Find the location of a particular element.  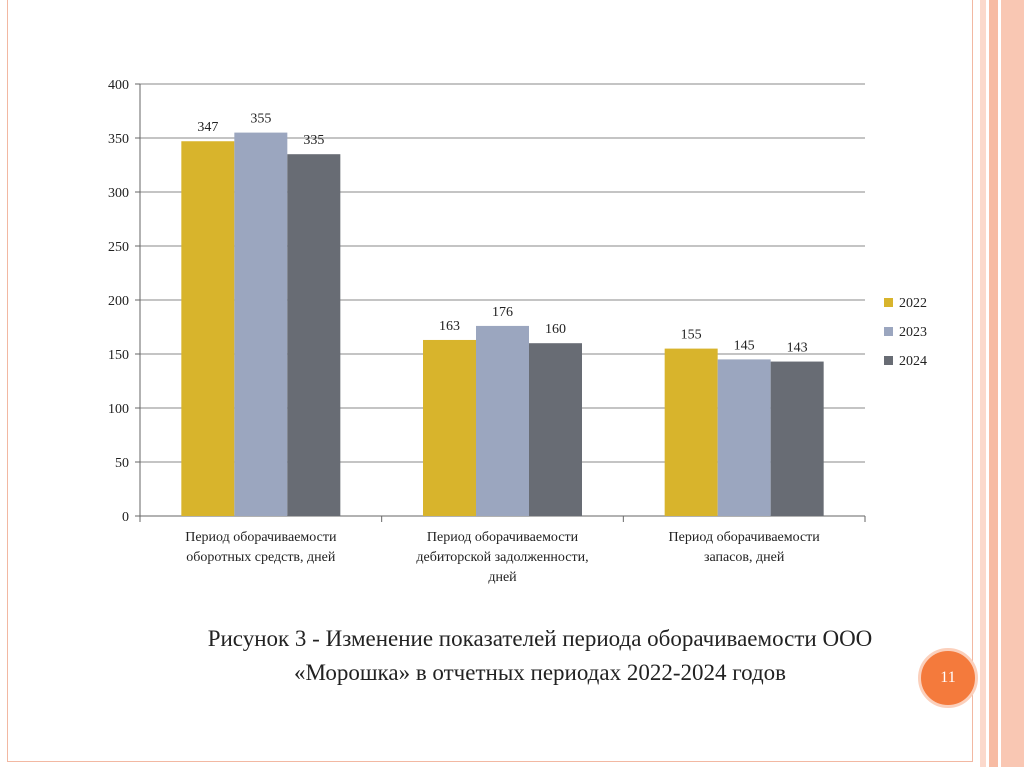

data-label-2023-cat1: 355 is located at coordinates (260, 119).